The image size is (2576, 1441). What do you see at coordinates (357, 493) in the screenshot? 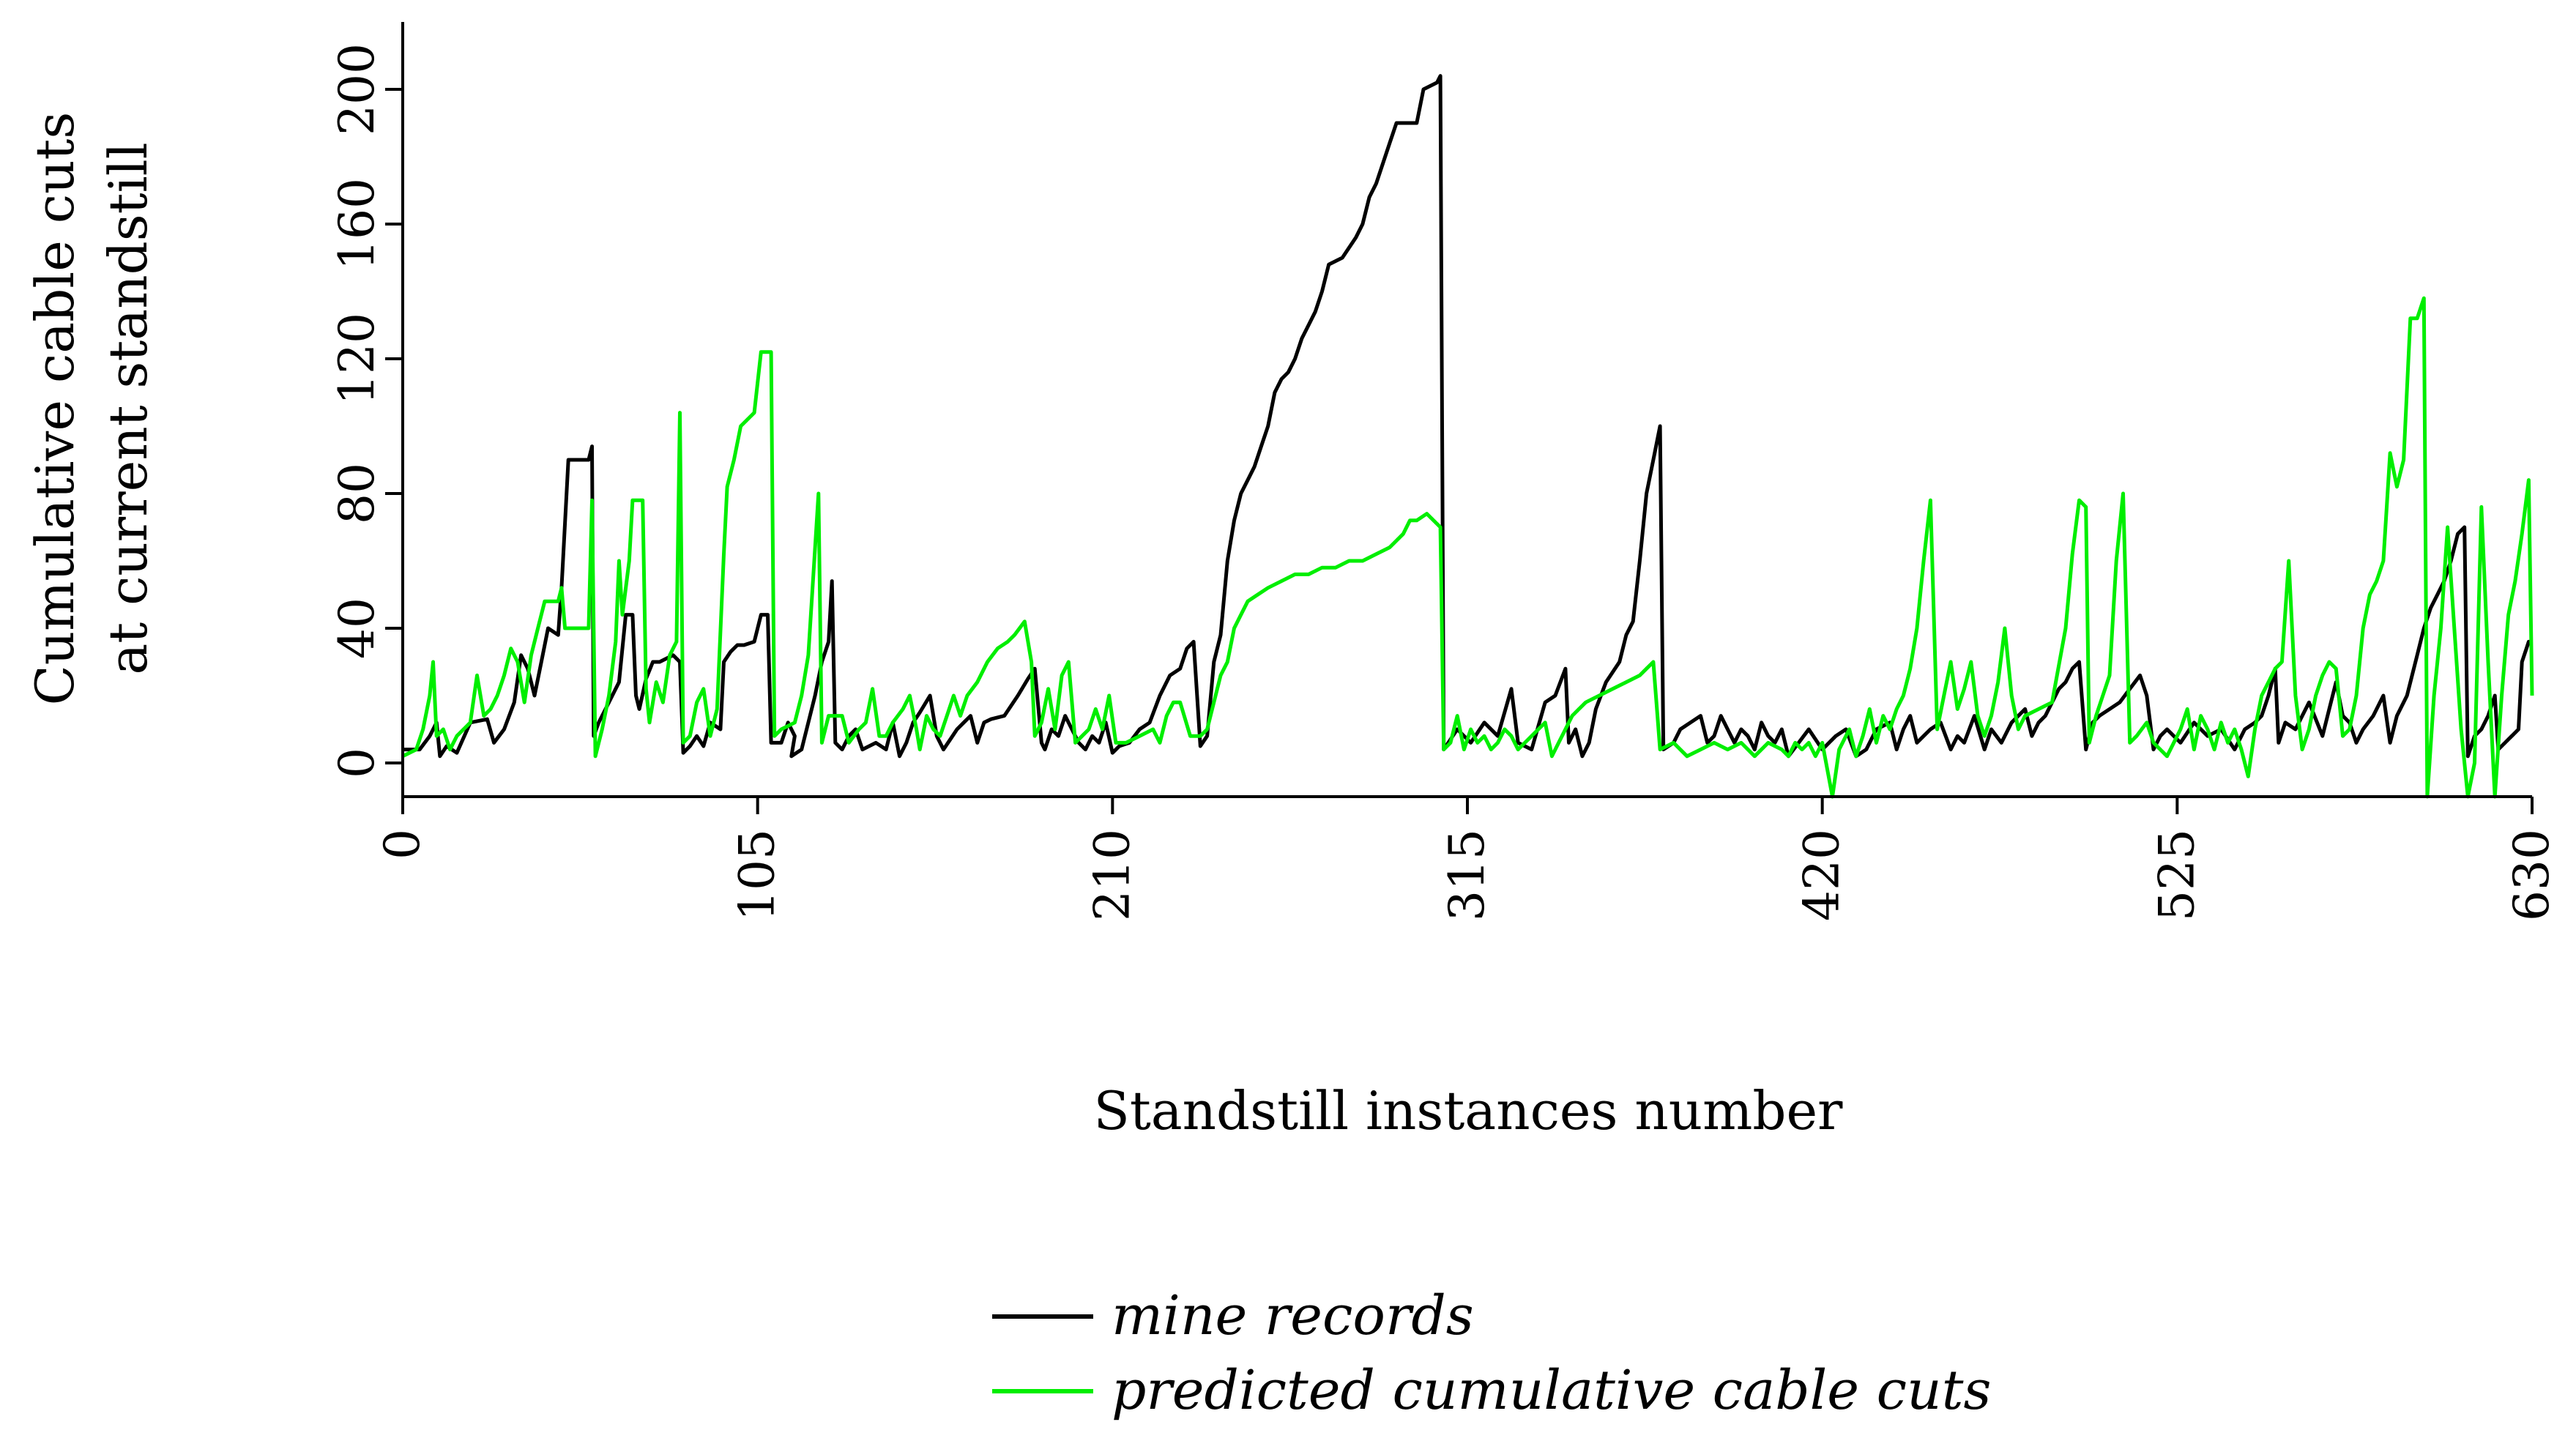
I see `y-tick-label: 80` at bounding box center [357, 493].